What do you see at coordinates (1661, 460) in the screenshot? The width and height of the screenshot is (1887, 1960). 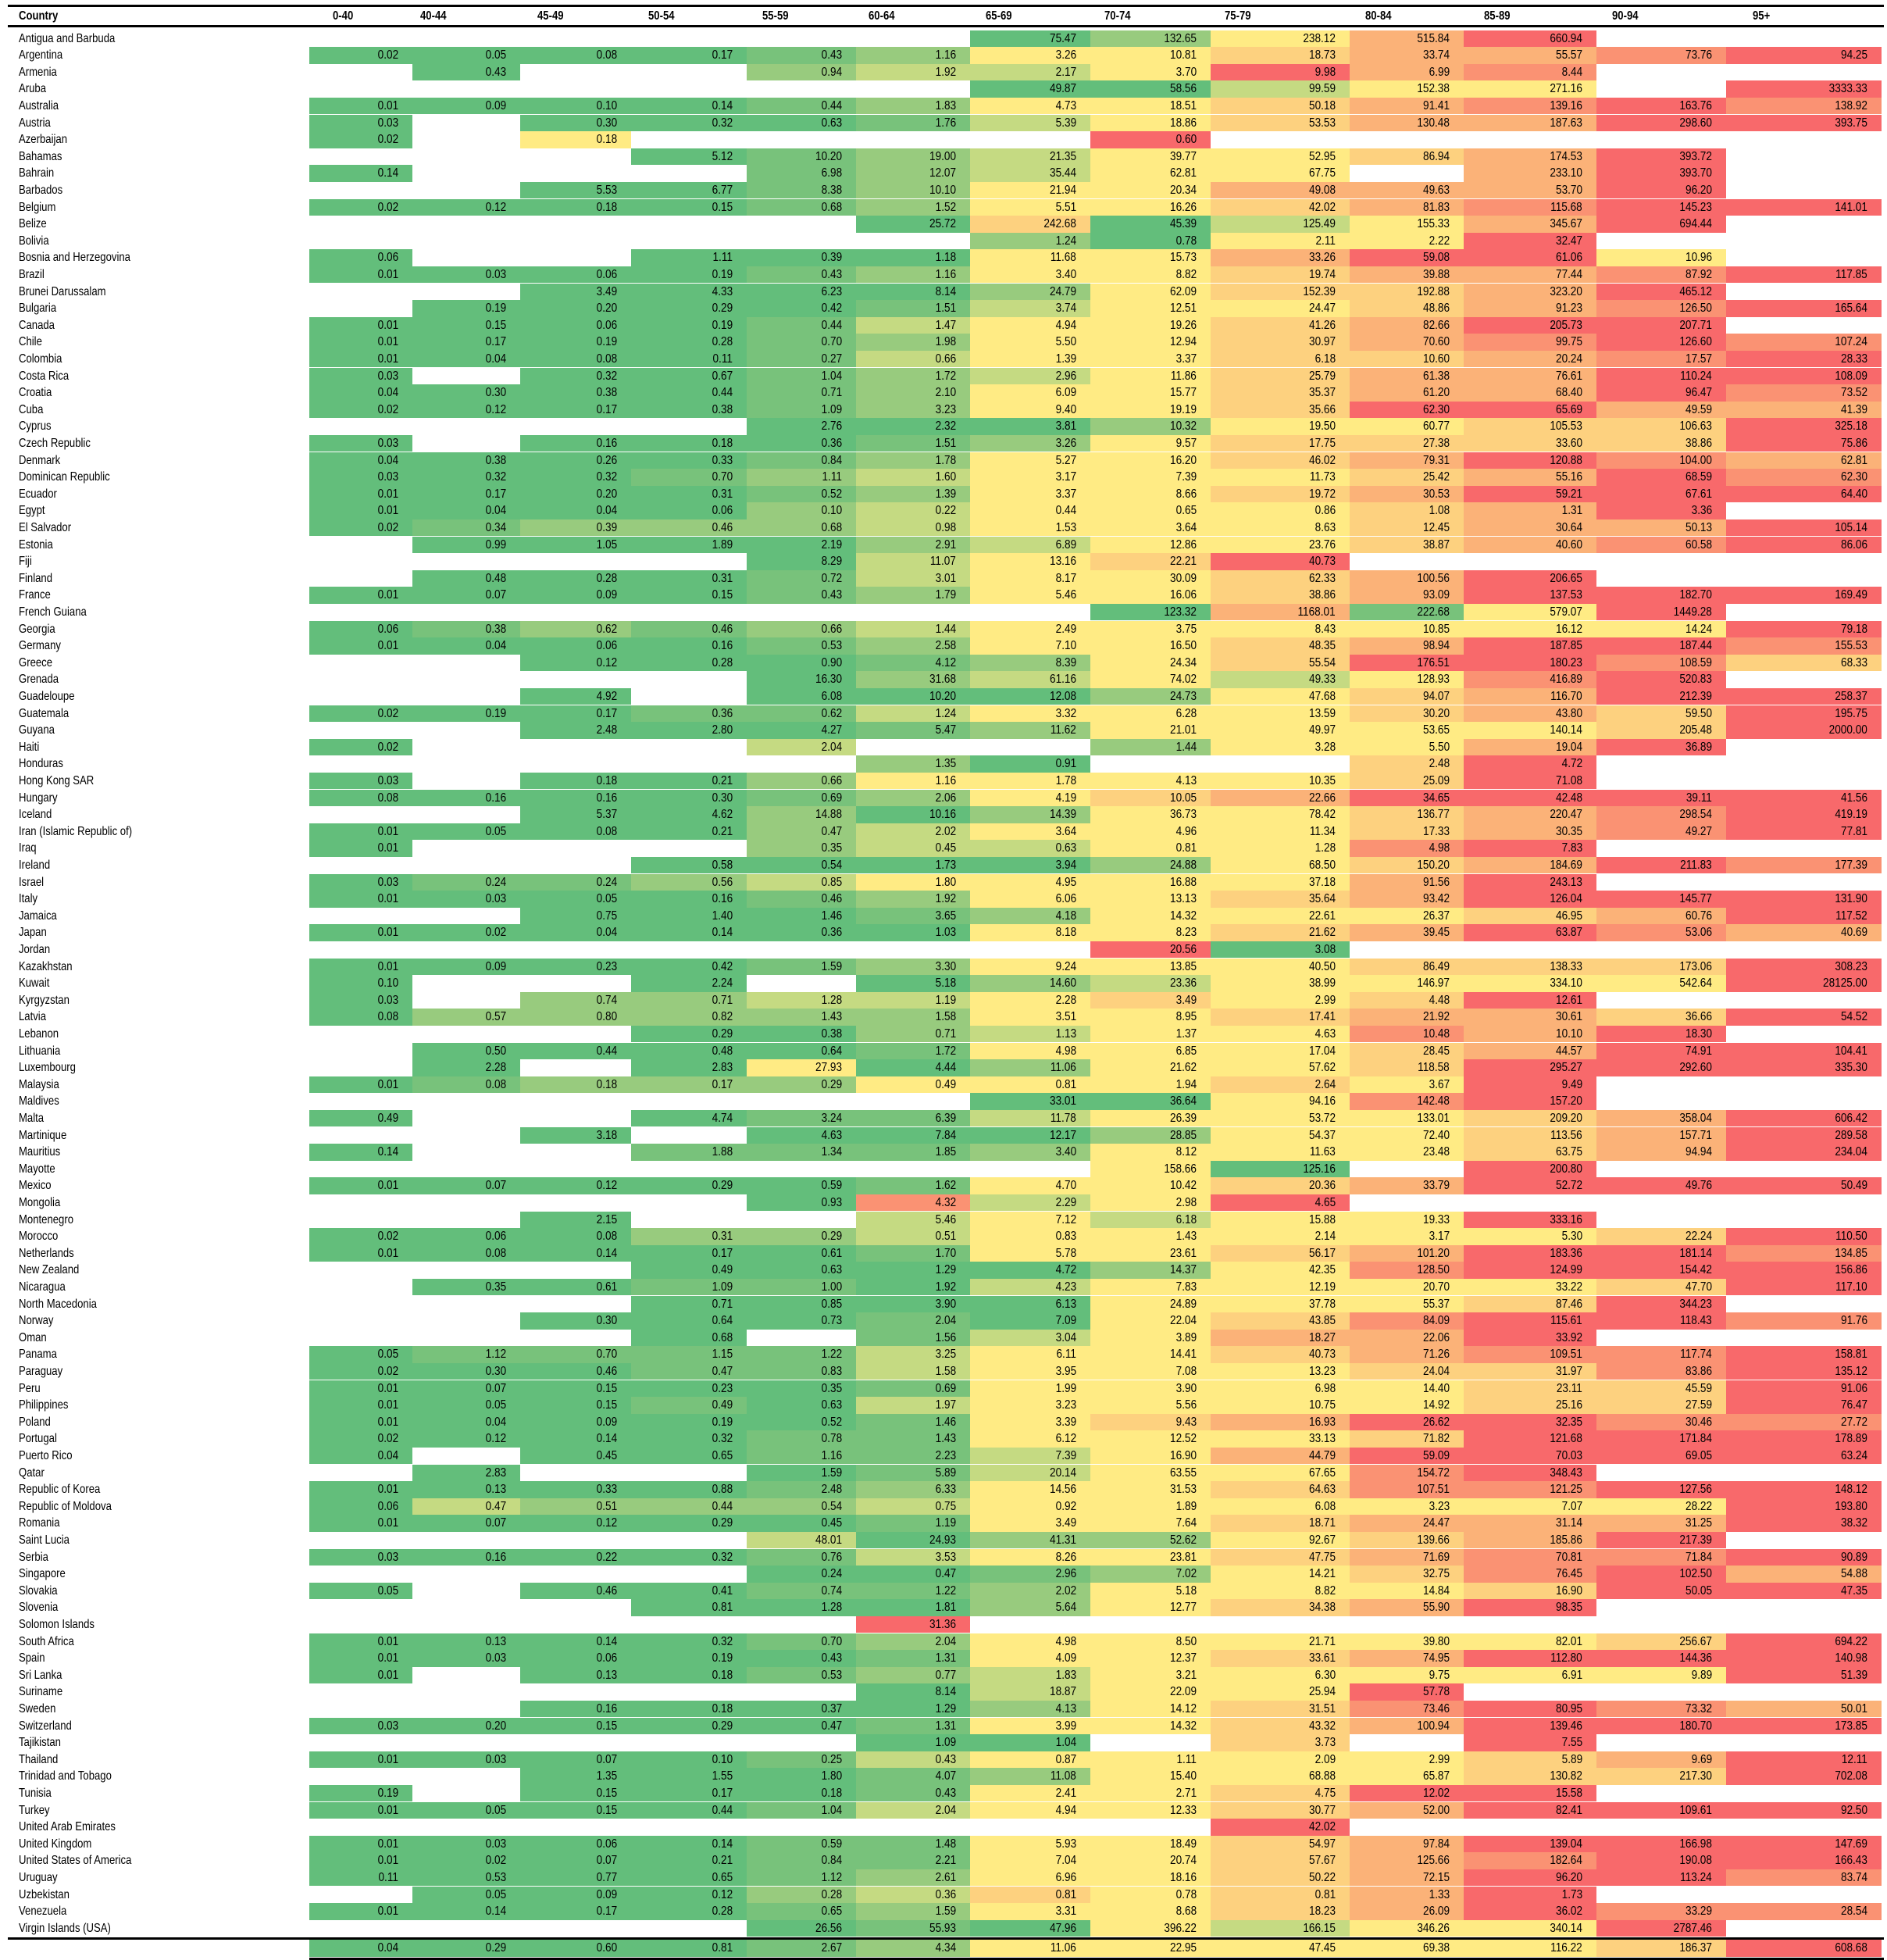 I see `heatmap-cell: 104.00` at bounding box center [1661, 460].